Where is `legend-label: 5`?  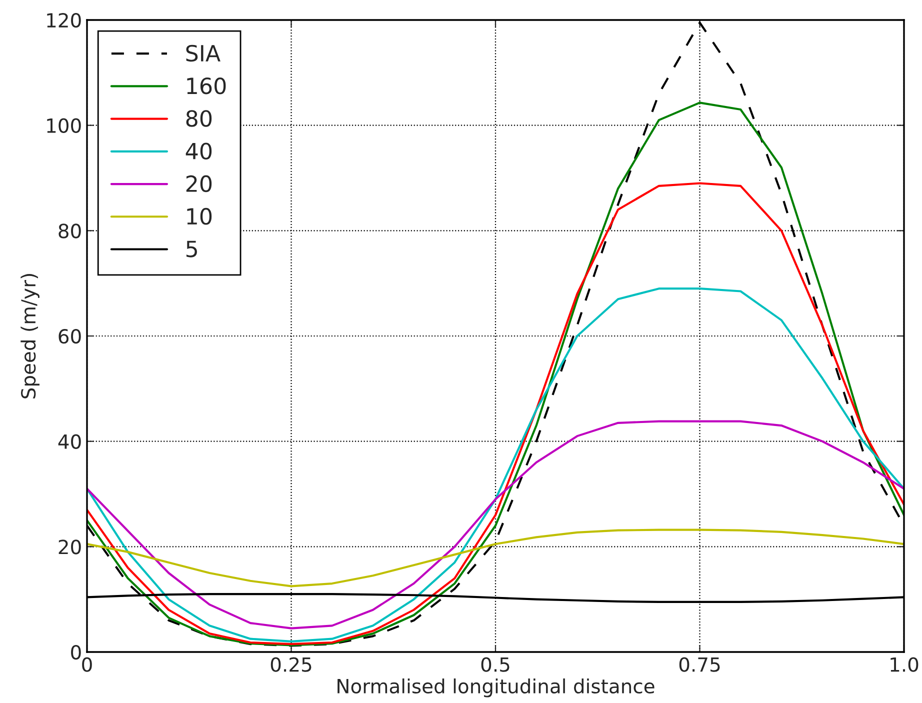 legend-label: 5 is located at coordinates (191, 249).